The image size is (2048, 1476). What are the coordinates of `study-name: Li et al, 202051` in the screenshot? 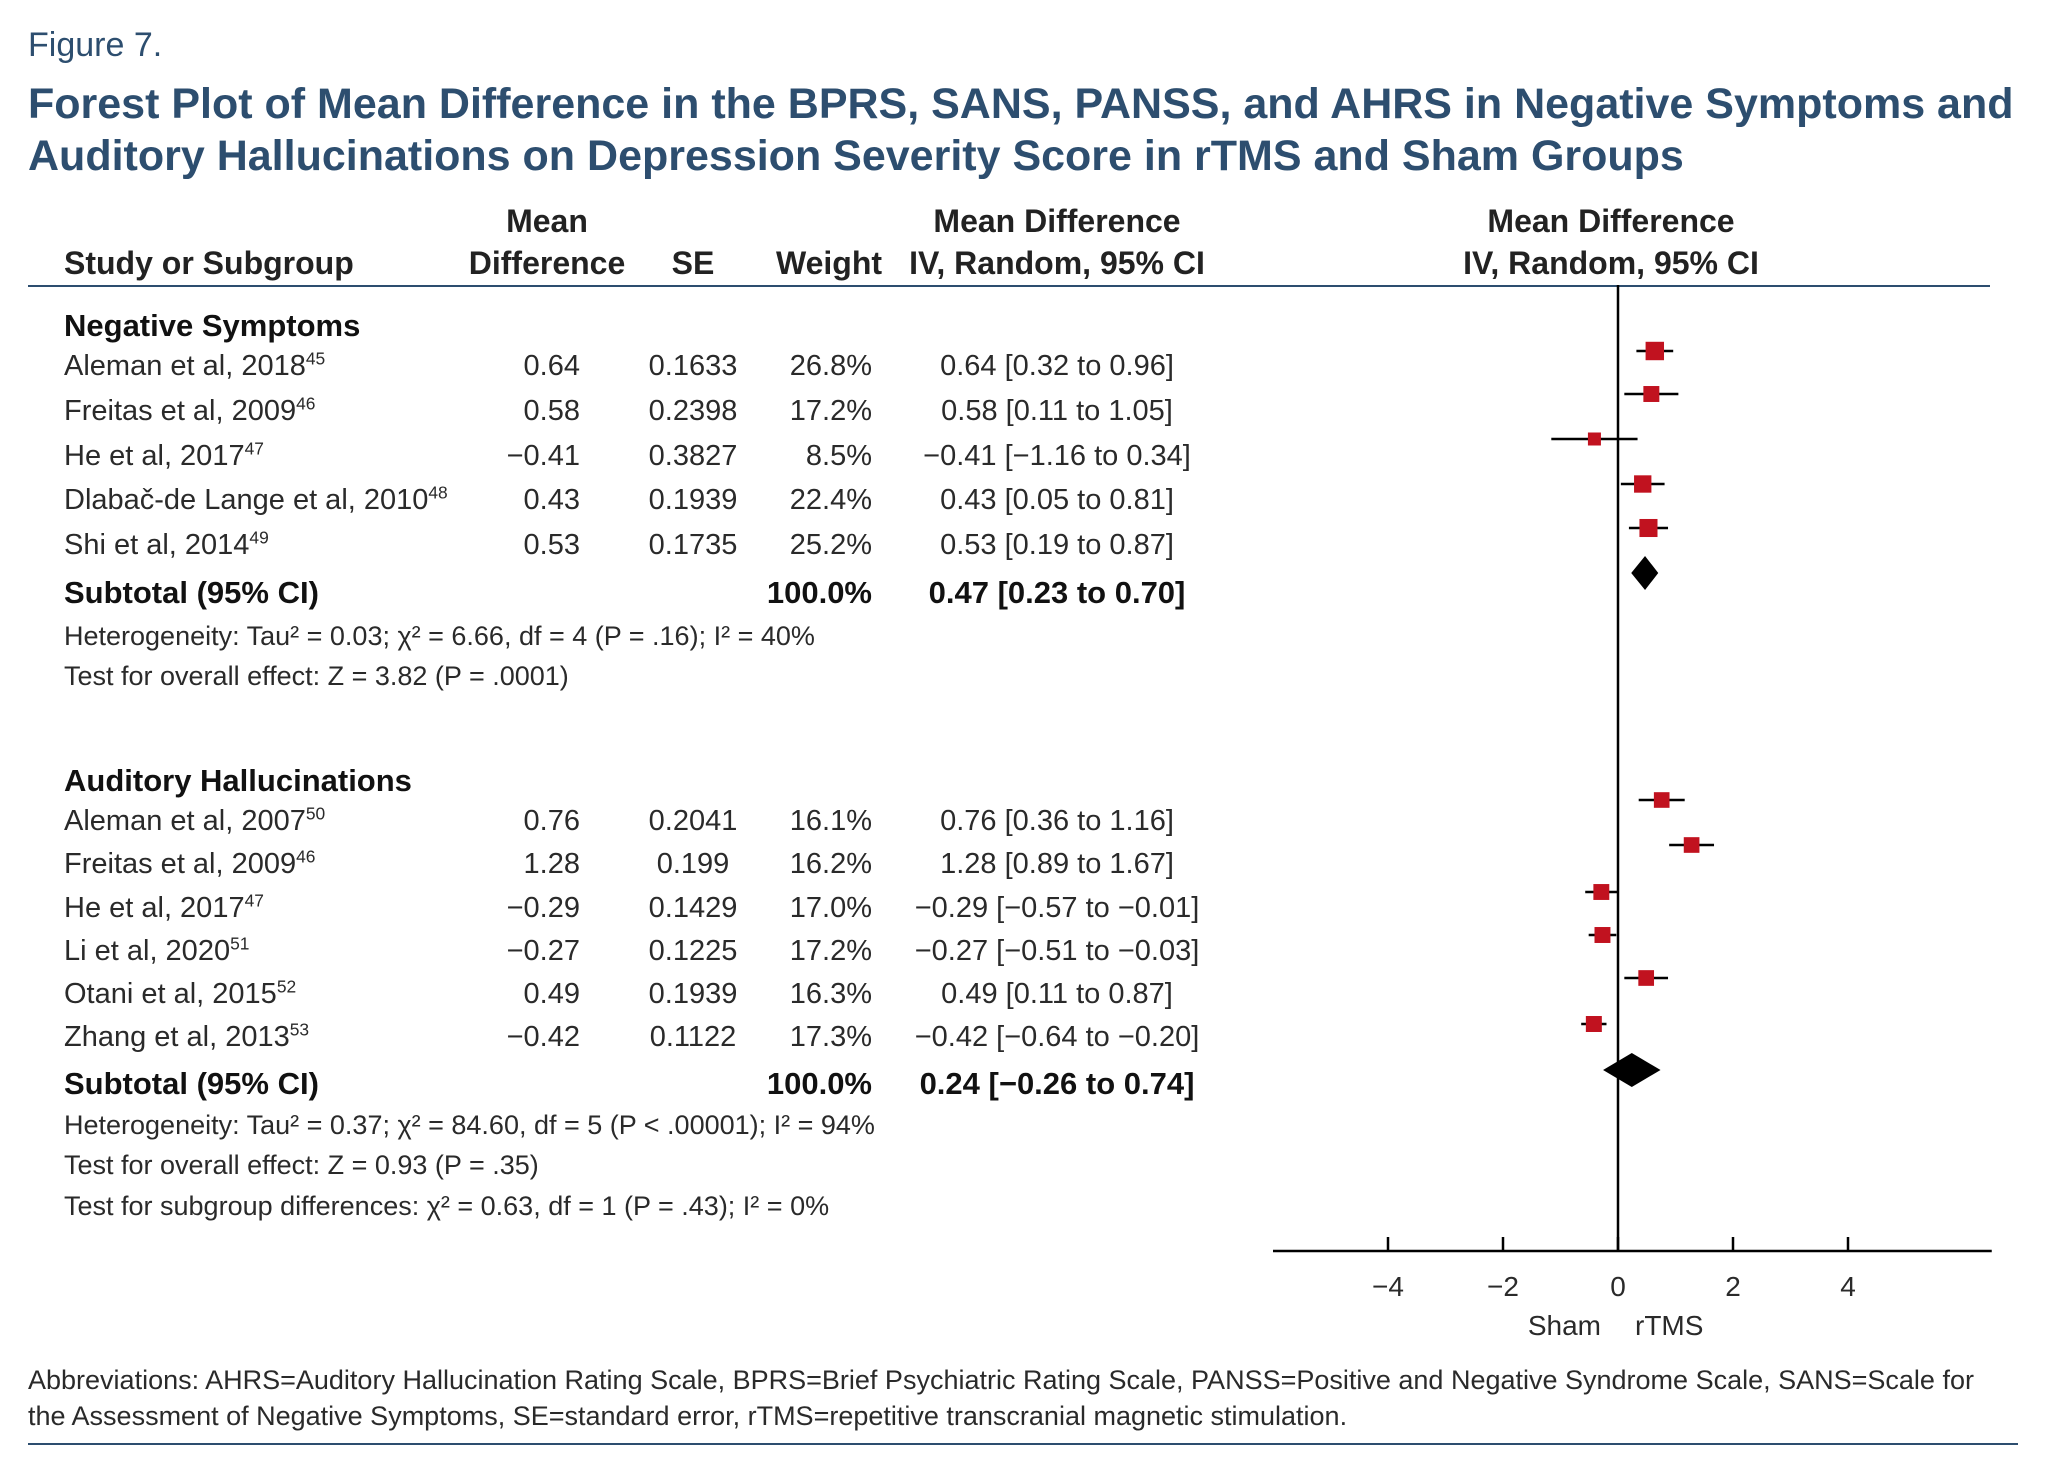 It's located at (156, 951).